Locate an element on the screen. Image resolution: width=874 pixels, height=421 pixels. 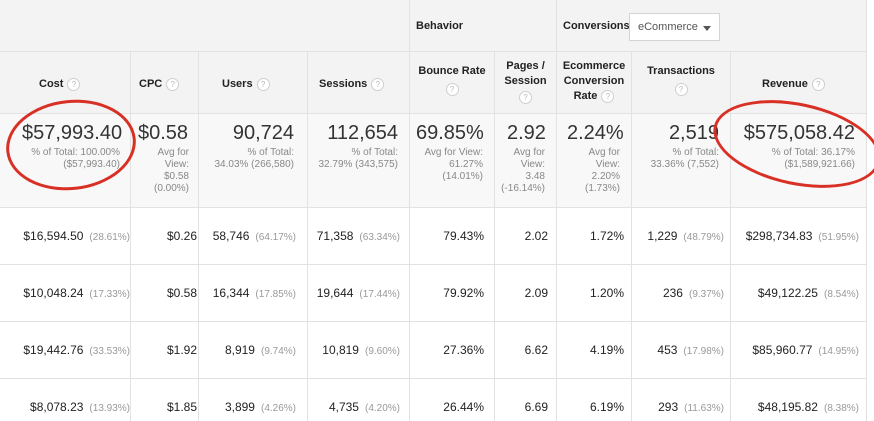
cell-revenue-value: $48,195.82 is located at coordinates (787, 407).